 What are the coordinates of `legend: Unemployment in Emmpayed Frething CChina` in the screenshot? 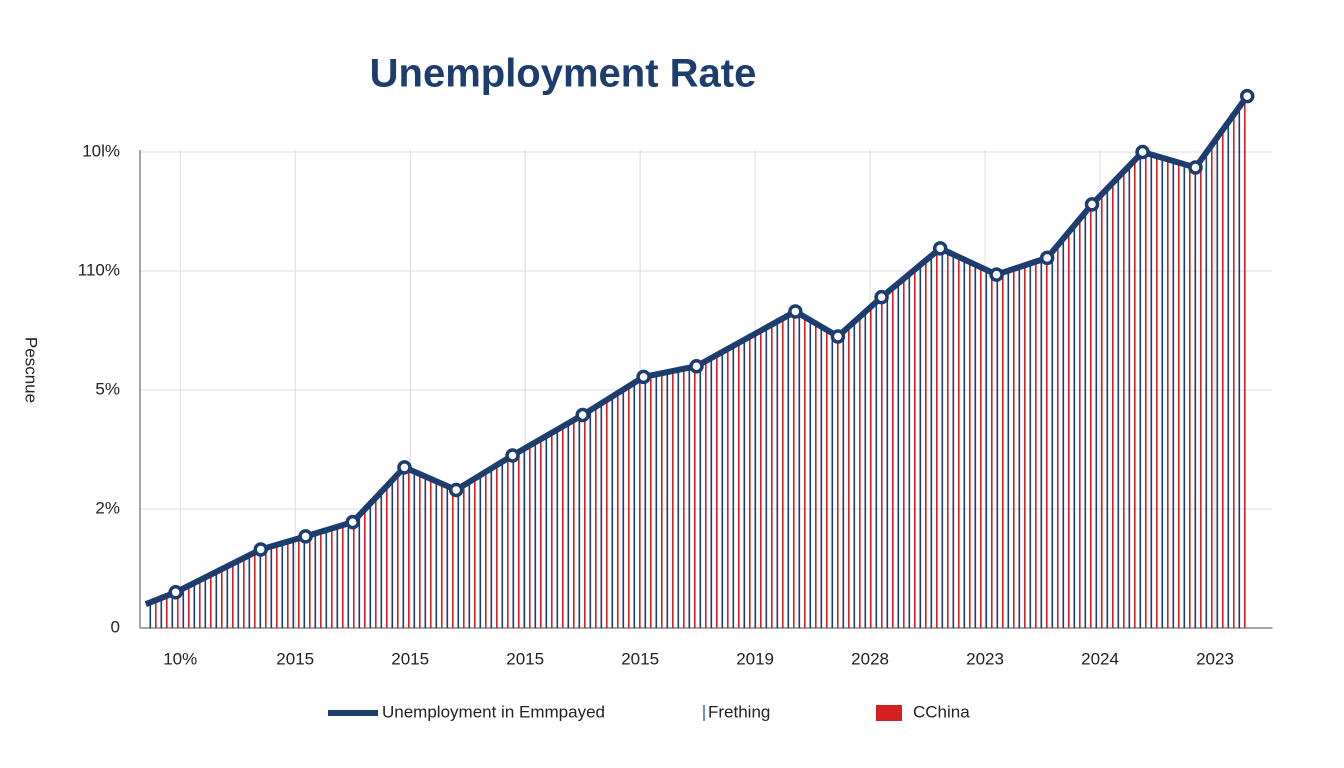 It's located at (649, 711).